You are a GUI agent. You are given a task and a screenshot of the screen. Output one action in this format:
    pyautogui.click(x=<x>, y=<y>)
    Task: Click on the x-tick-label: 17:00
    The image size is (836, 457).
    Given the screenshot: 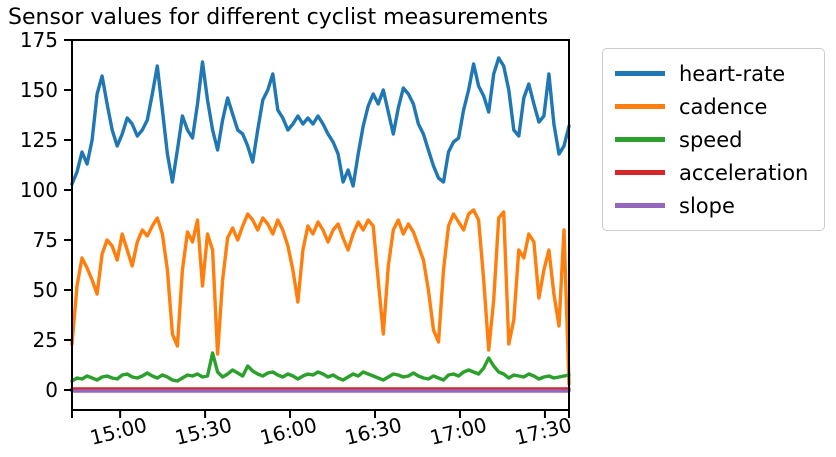 What is the action you would take?
    pyautogui.click(x=458, y=431)
    